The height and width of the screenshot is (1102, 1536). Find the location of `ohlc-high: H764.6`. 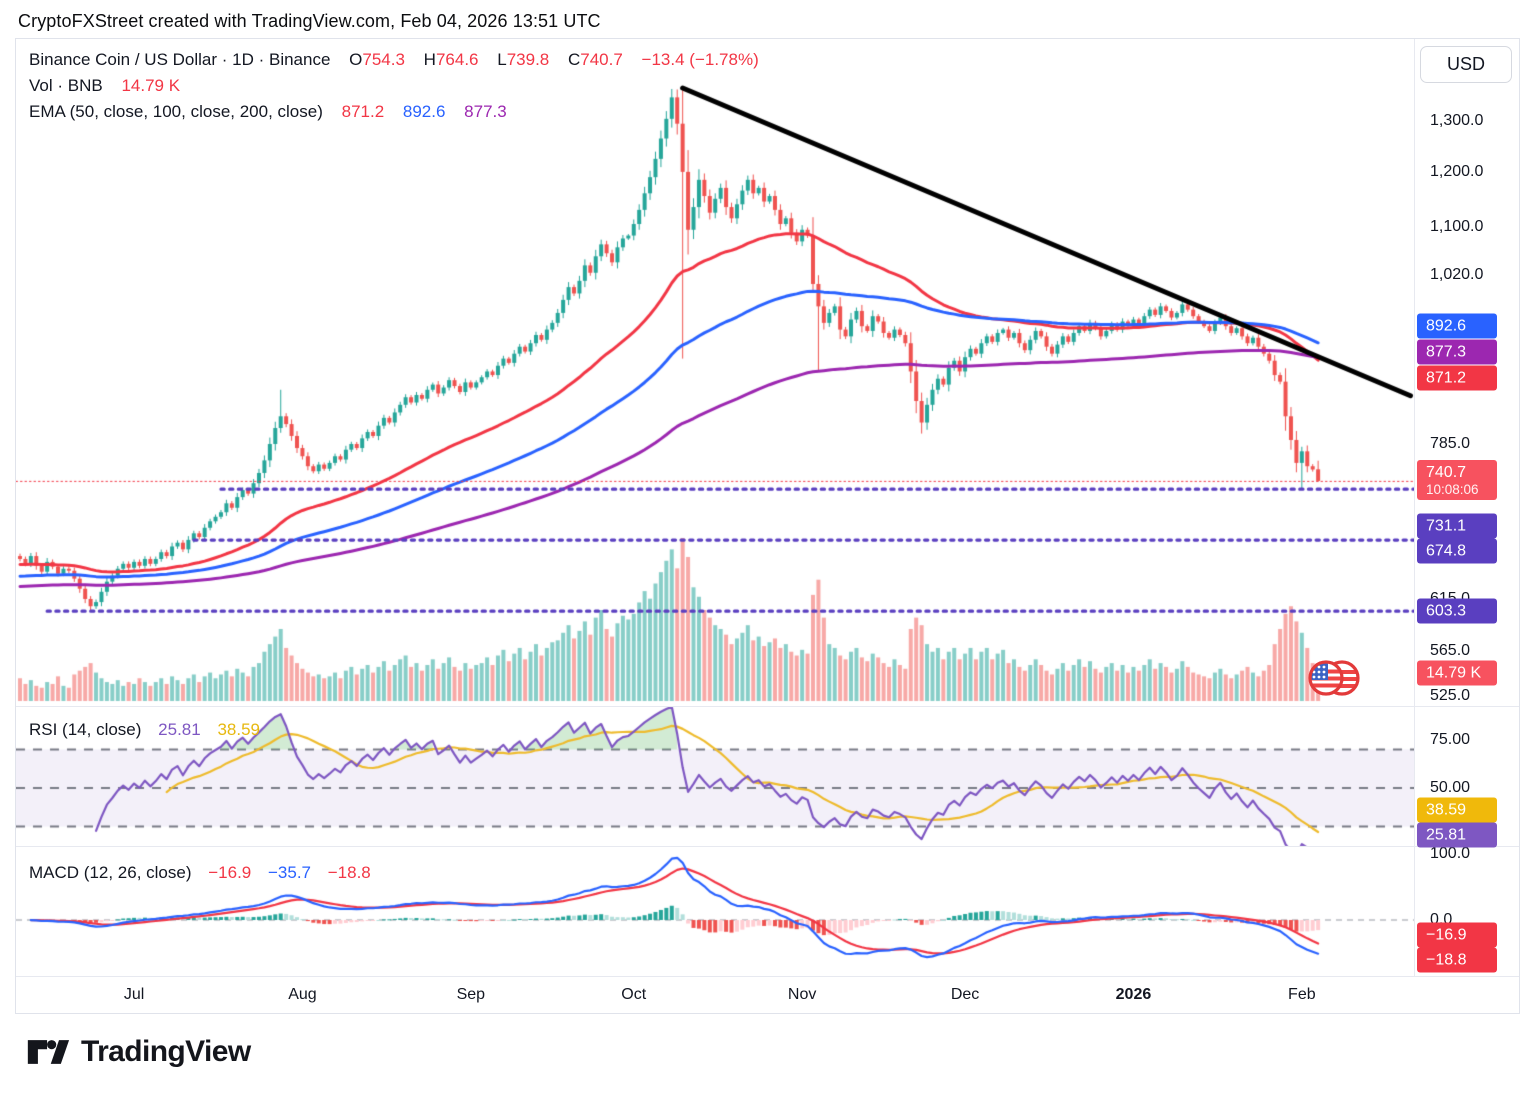

ohlc-high: H764.6 is located at coordinates (451, 59).